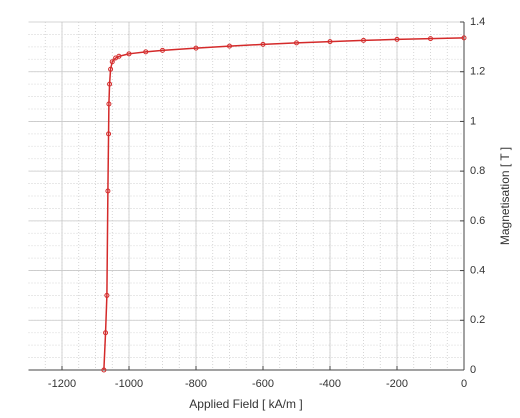  I want to click on y-tick-label: 1.4, so click(477, 22).